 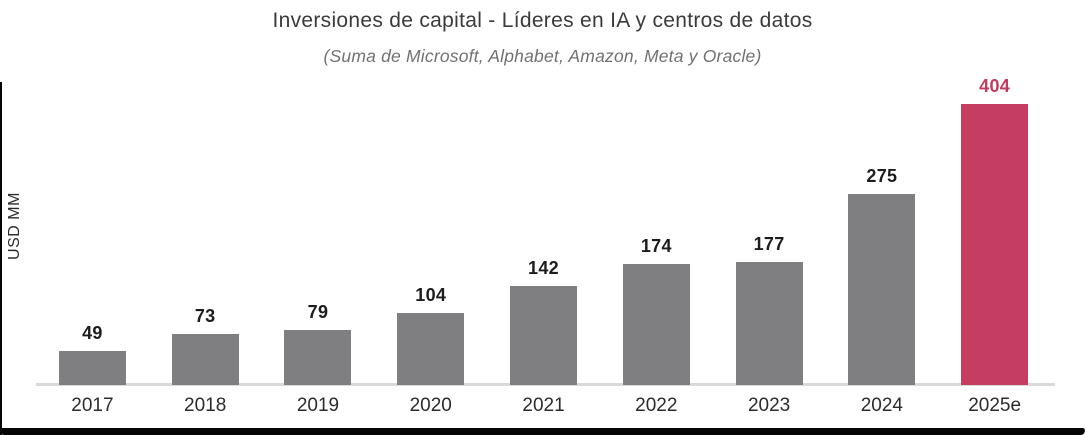 What do you see at coordinates (769, 244) in the screenshot?
I see `bar-value-label-2023: 177` at bounding box center [769, 244].